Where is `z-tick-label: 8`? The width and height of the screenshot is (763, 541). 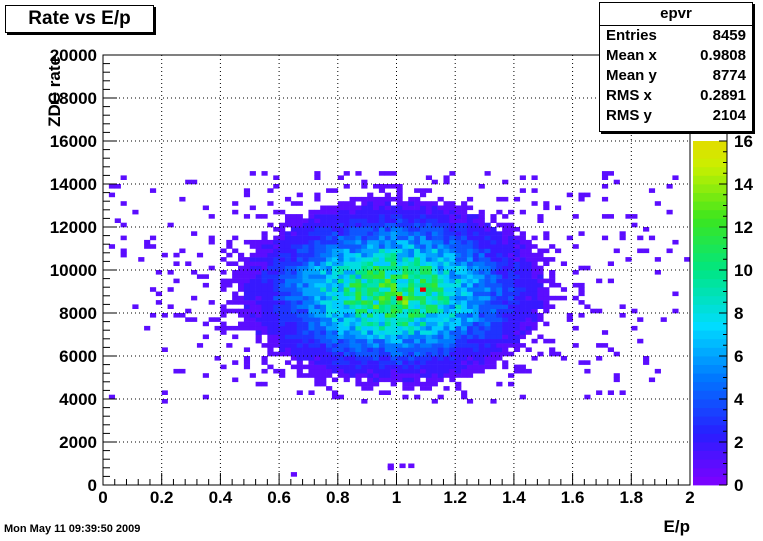
z-tick-label: 8 is located at coordinates (738, 313).